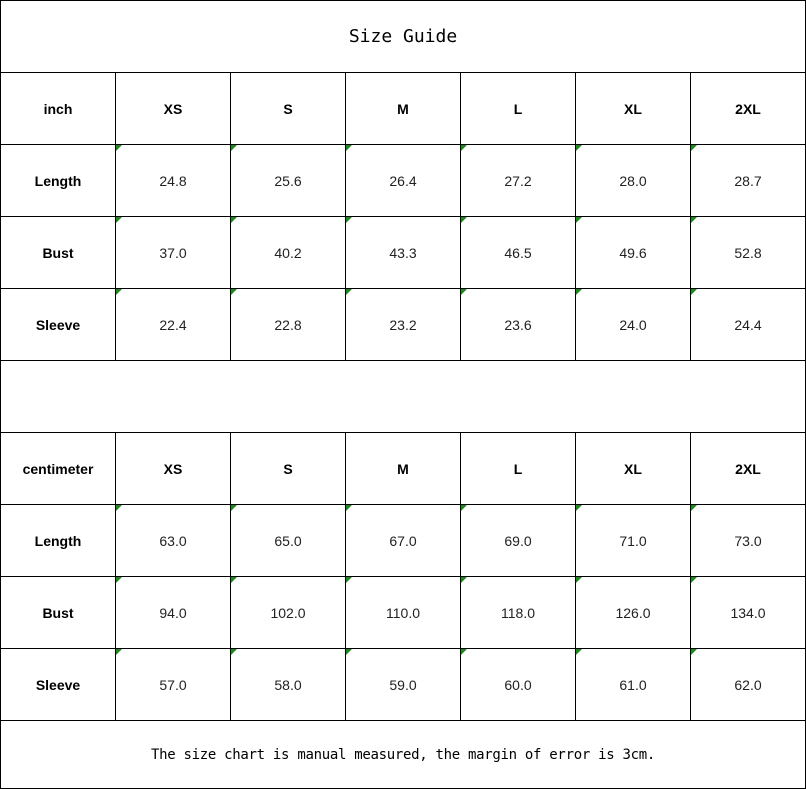 This screenshot has width=806, height=789. I want to click on measurement-cell: 61.0, so click(633, 684).